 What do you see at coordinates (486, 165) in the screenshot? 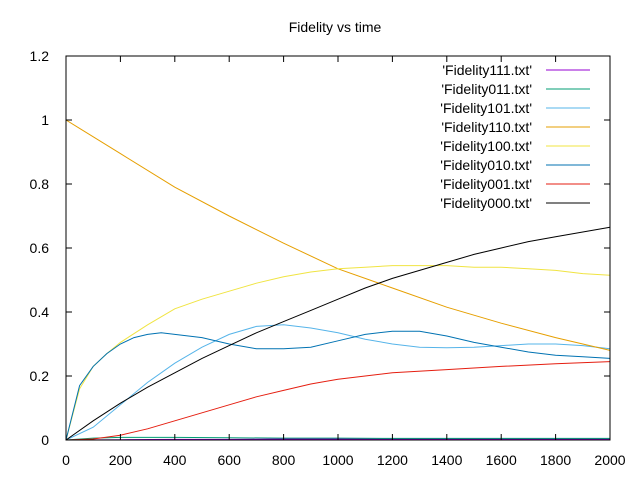
I see `legend-label: 'Fidelity010.txt'` at bounding box center [486, 165].